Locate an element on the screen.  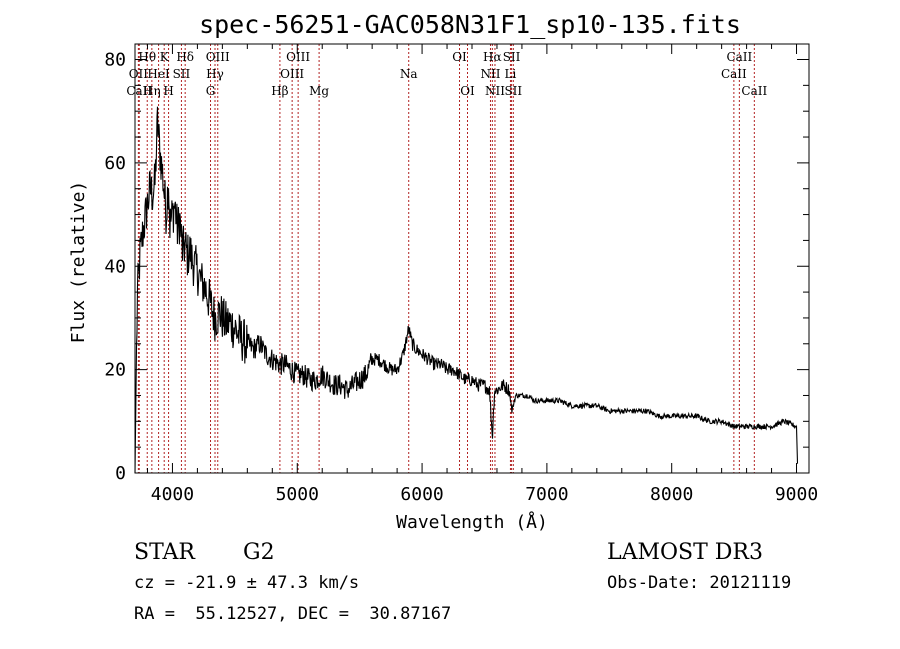
x-tick-label: 7000 is located at coordinates (546, 494).